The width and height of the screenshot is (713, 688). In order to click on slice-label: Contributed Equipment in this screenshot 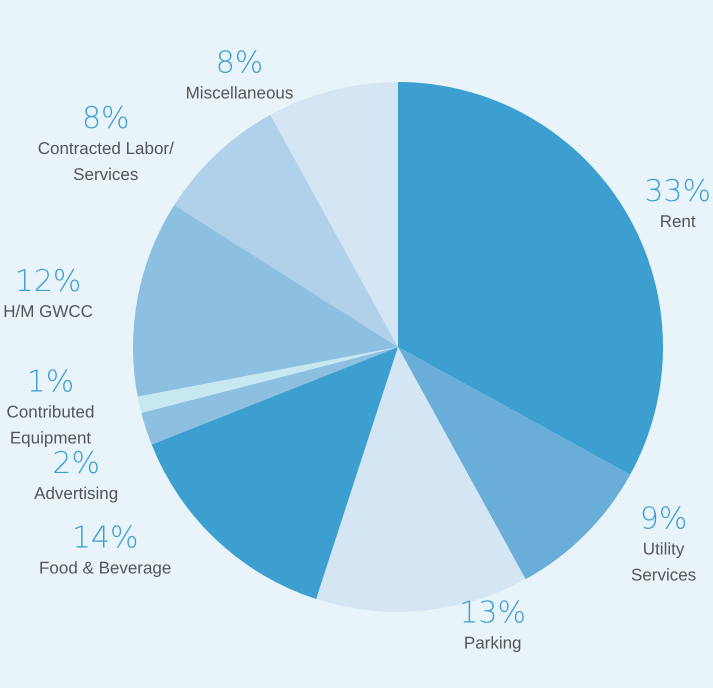, I will do `click(50, 425)`.